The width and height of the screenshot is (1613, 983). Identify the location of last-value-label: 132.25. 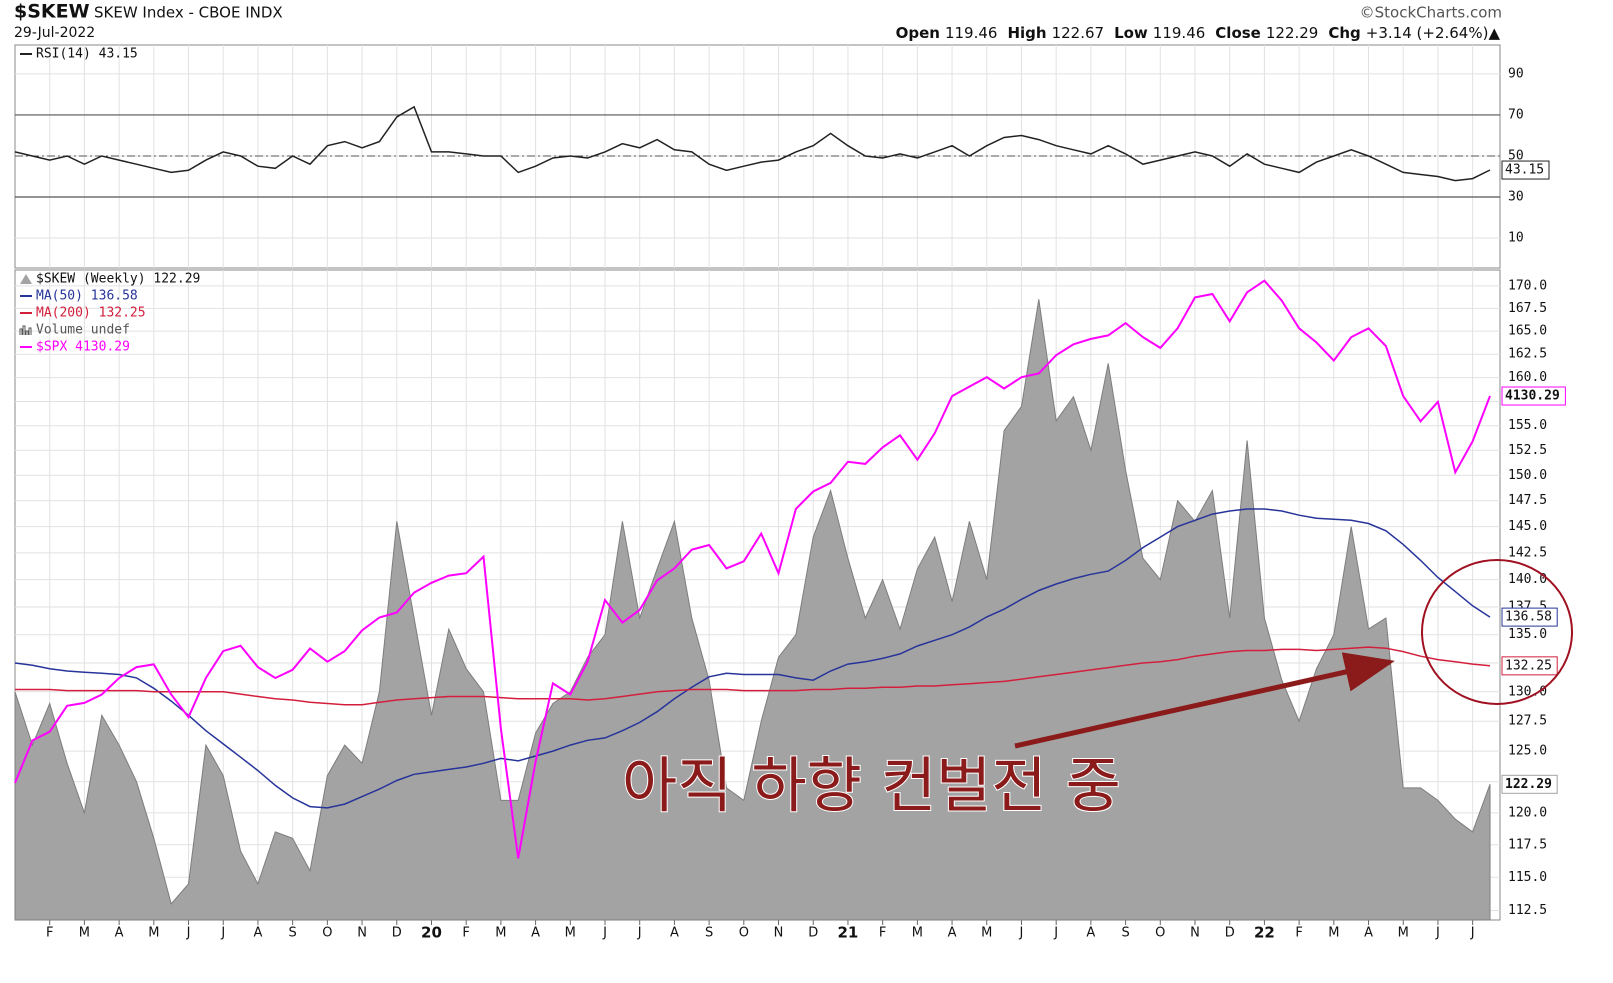
(1528, 665).